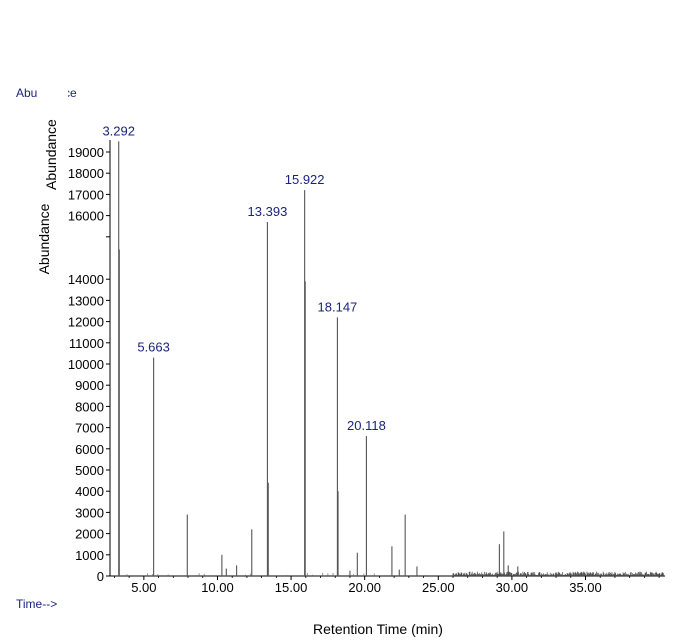 The width and height of the screenshot is (674, 644). I want to click on y-tick-label: 0, so click(100, 576).